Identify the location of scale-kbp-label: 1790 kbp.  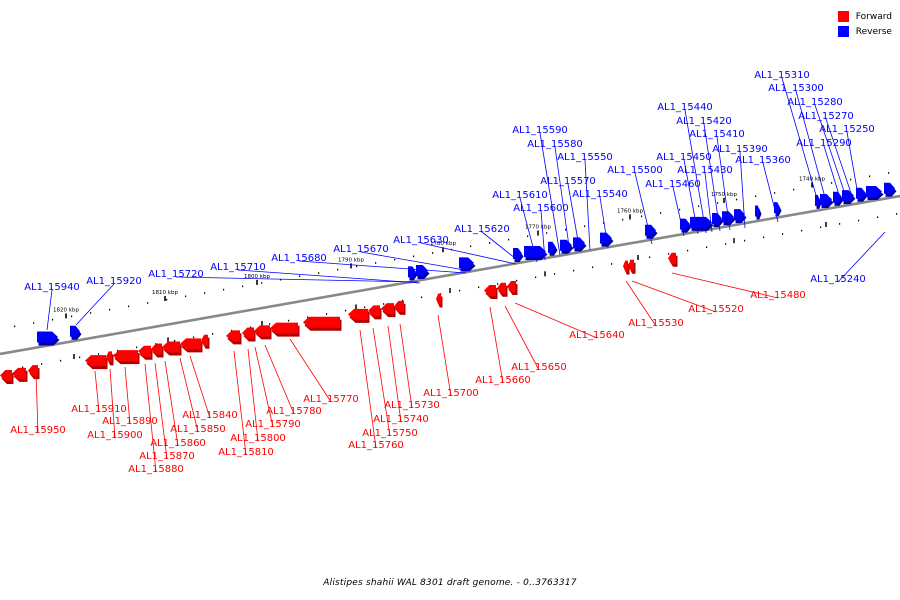
(351, 260).